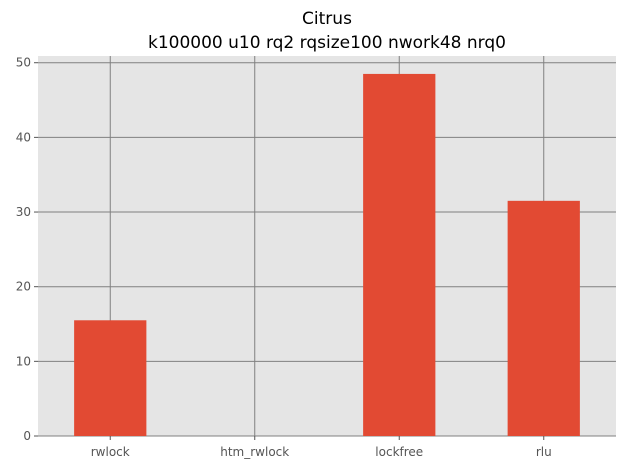 The width and height of the screenshot is (630, 470). I want to click on x-tick-label: rwlock, so click(110, 452).